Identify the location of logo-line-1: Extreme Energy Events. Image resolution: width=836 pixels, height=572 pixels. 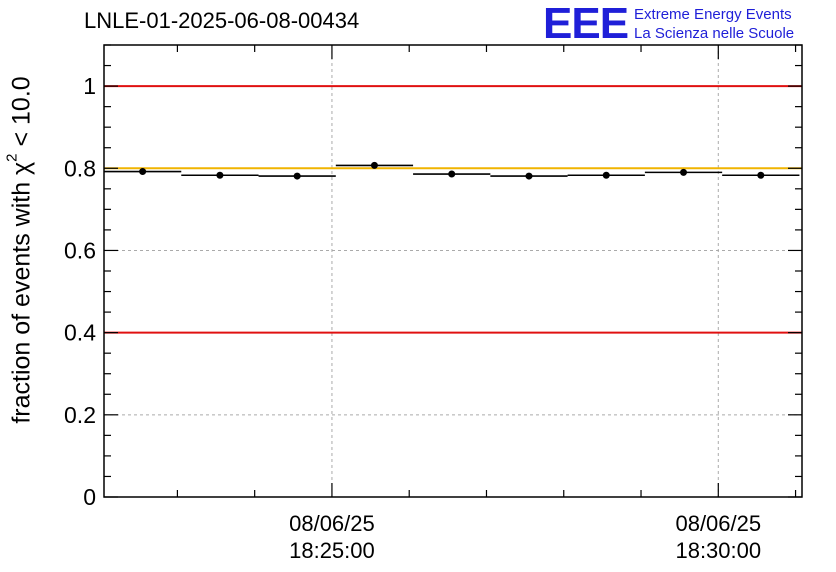
(713, 14).